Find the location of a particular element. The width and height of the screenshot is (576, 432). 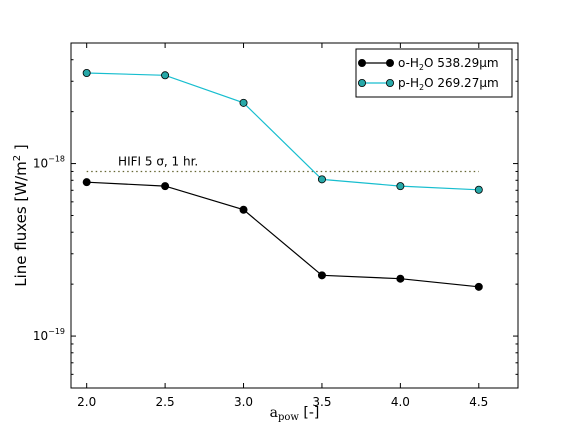

legend-box is located at coordinates (434, 73).